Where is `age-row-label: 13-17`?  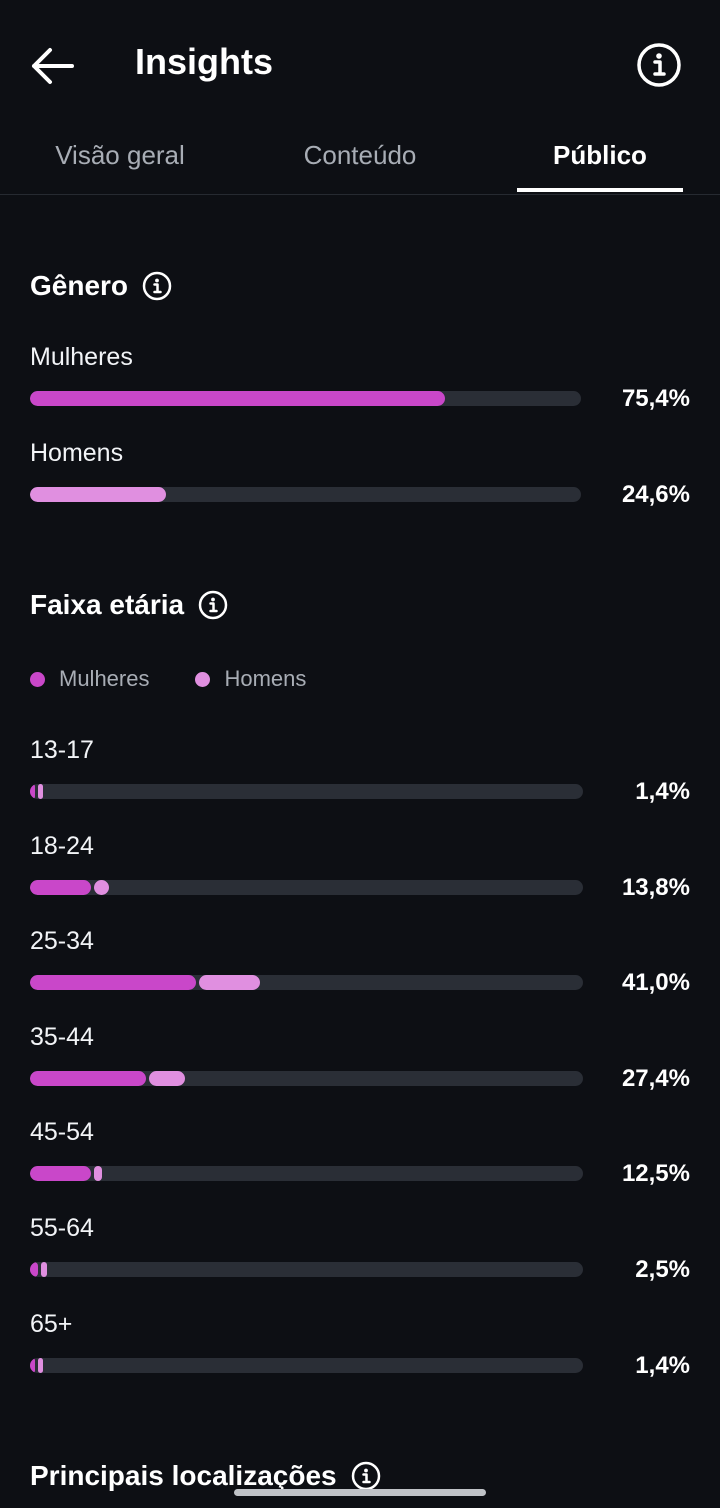 age-row-label: 13-17 is located at coordinates (62, 750).